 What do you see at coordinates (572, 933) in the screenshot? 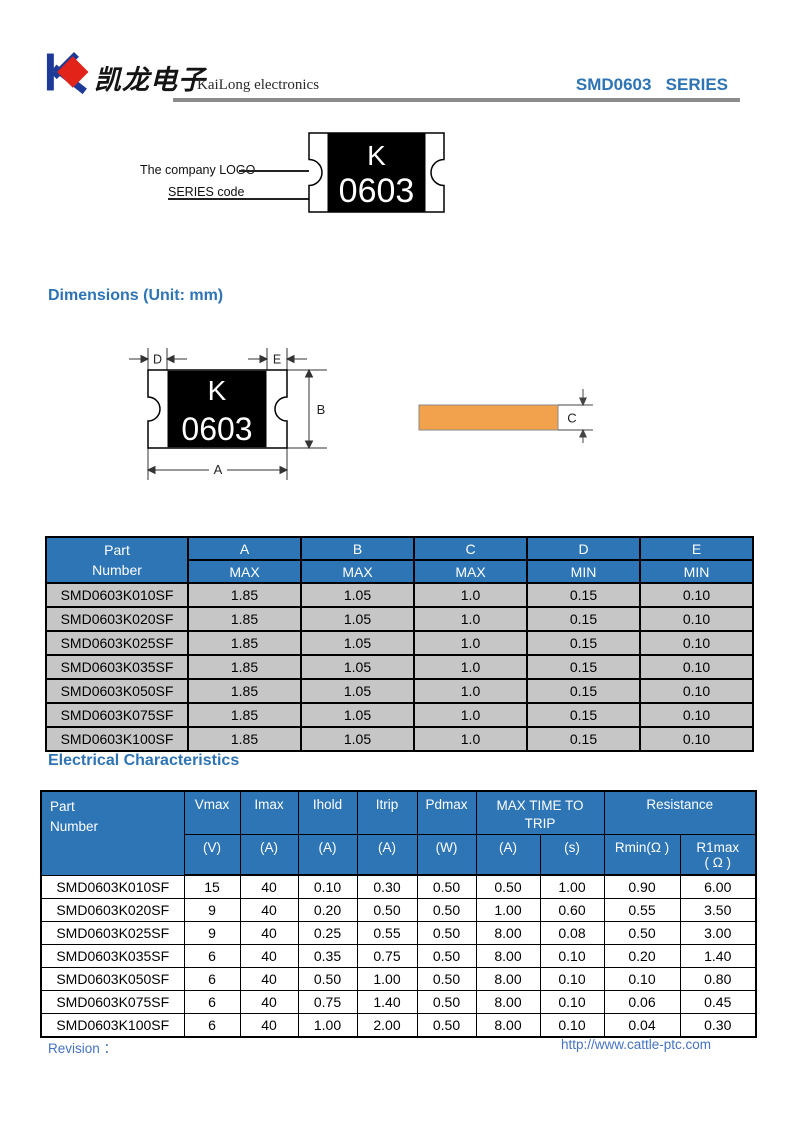
I see `value-cell: 0.08` at bounding box center [572, 933].